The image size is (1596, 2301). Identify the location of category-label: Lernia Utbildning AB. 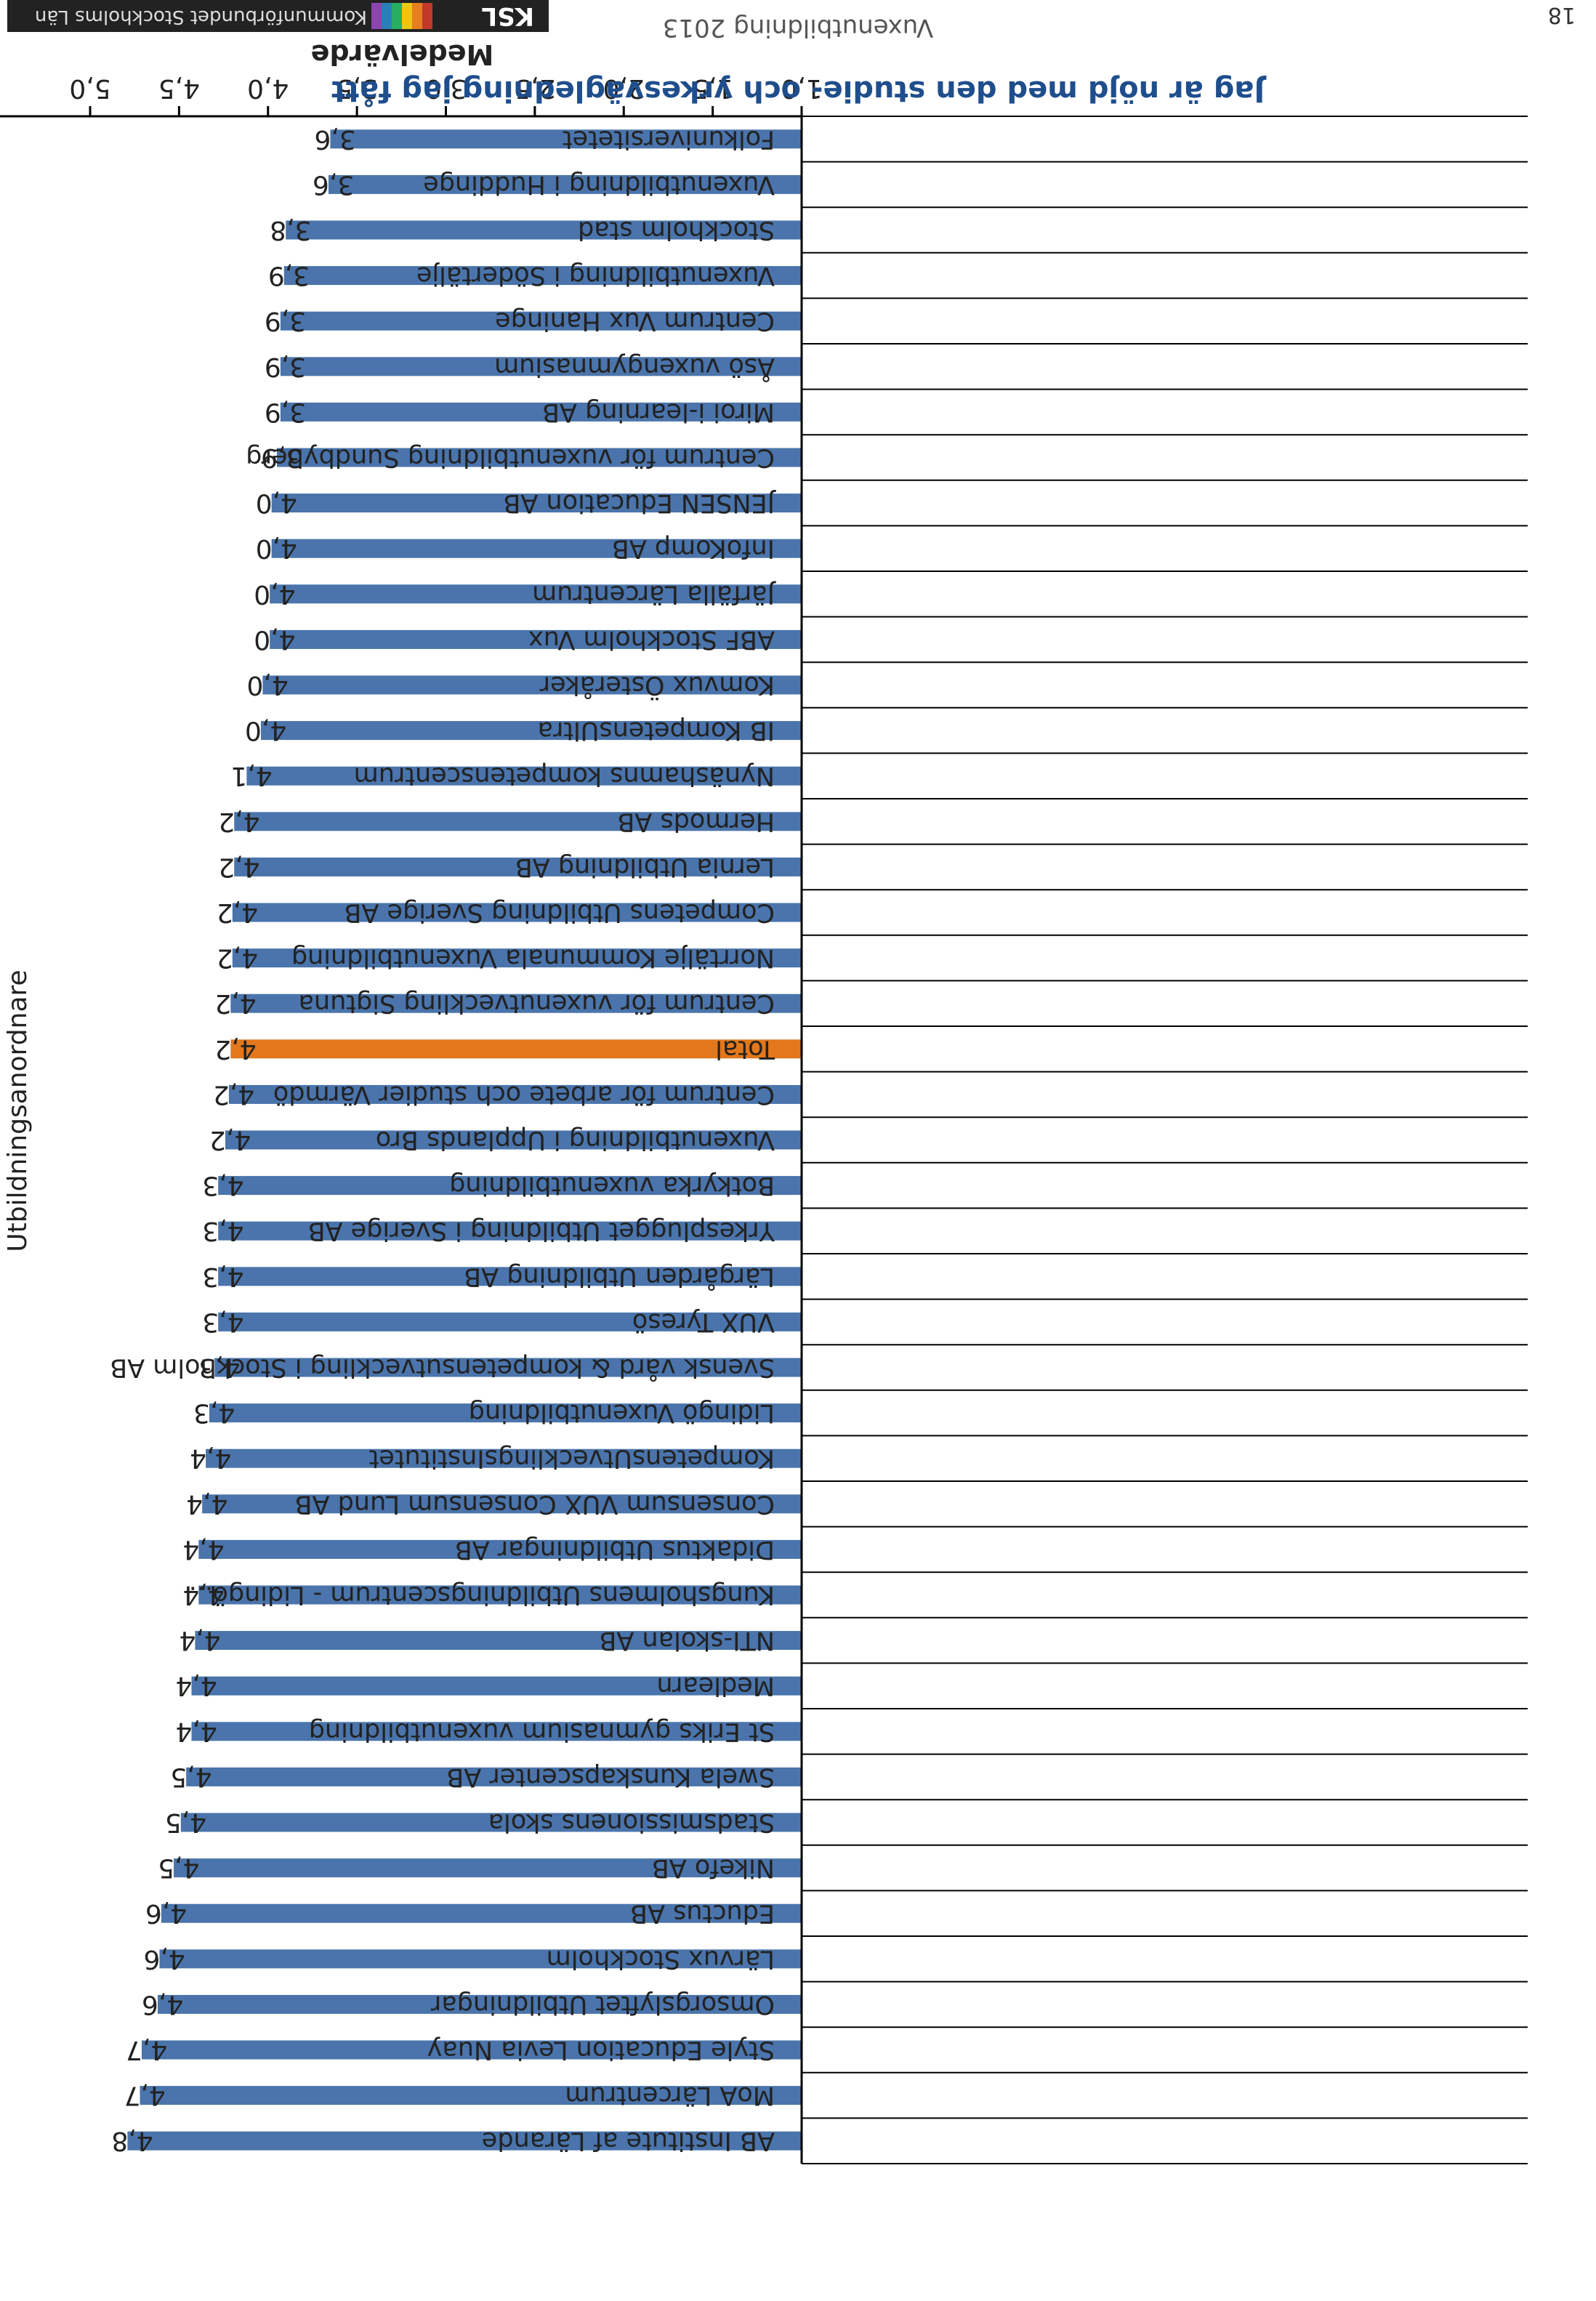
(645, 867).